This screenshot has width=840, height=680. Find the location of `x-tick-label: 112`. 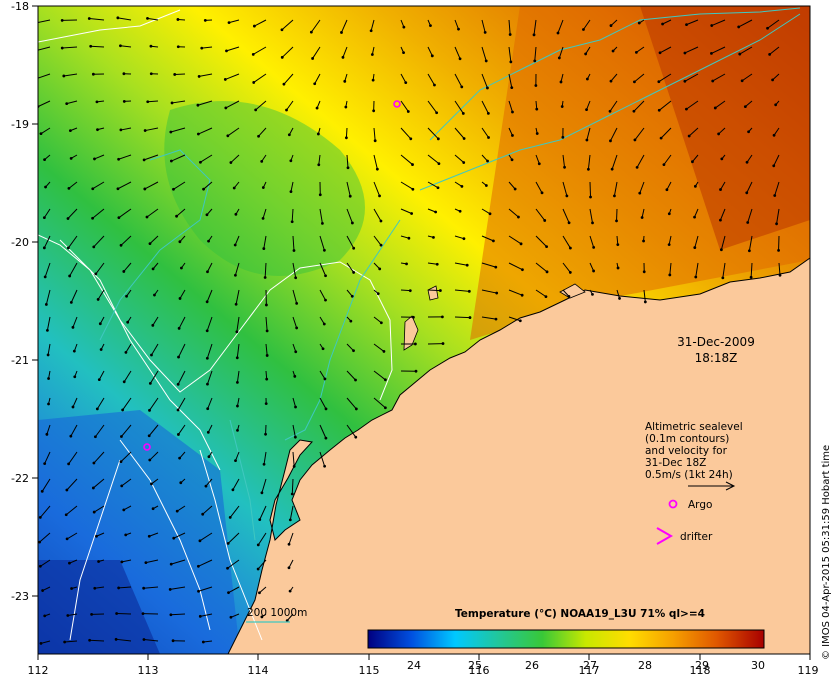

x-tick-label: 112 is located at coordinates (38, 670).